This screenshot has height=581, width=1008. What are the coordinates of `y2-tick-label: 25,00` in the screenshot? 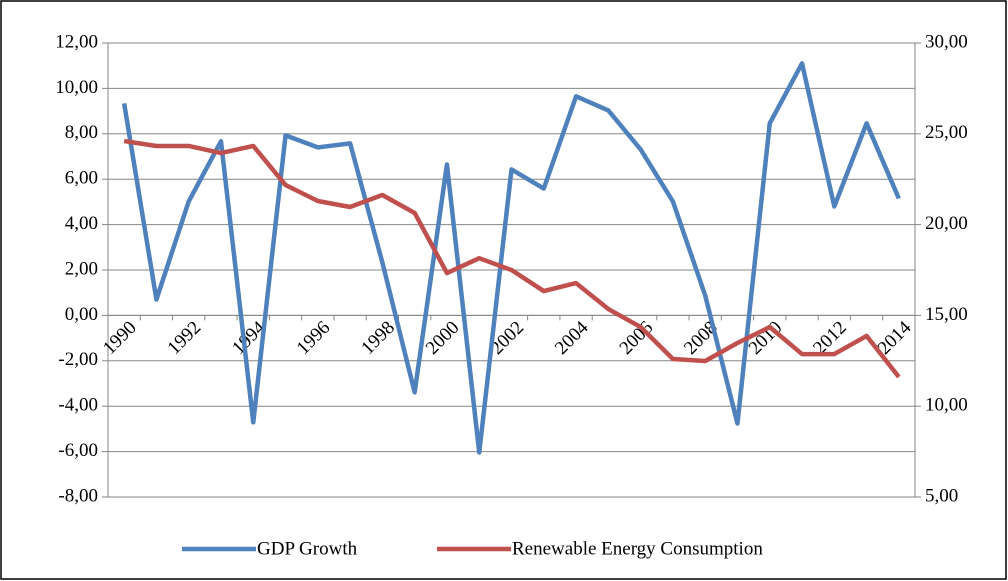 It's located at (946, 132).